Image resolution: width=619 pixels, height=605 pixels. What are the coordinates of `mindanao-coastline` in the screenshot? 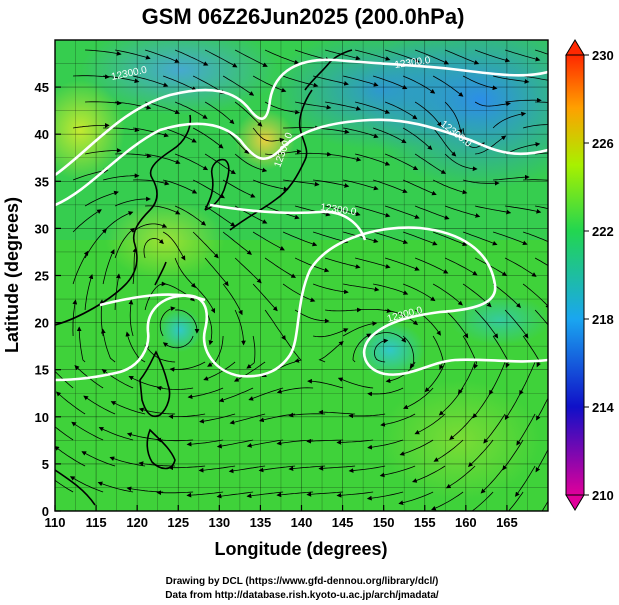 It's located at (161, 449).